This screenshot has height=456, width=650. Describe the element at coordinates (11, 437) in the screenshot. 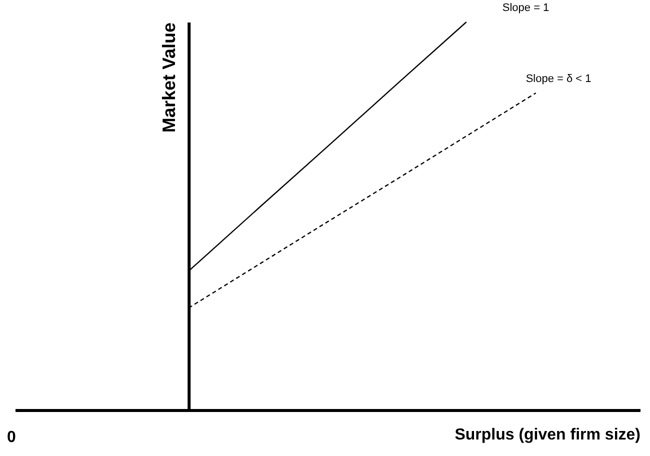

I see `text: 0` at that location.